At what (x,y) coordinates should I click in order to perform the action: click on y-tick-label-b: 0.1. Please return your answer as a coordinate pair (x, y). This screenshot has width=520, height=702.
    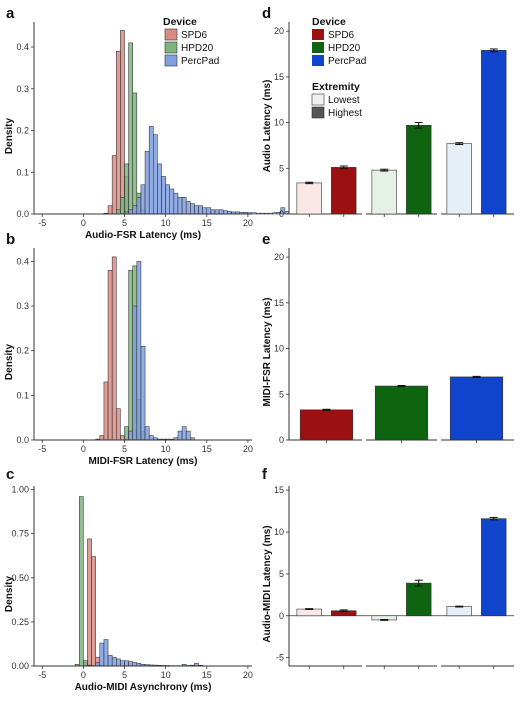
    Looking at the image, I should click on (22, 395).